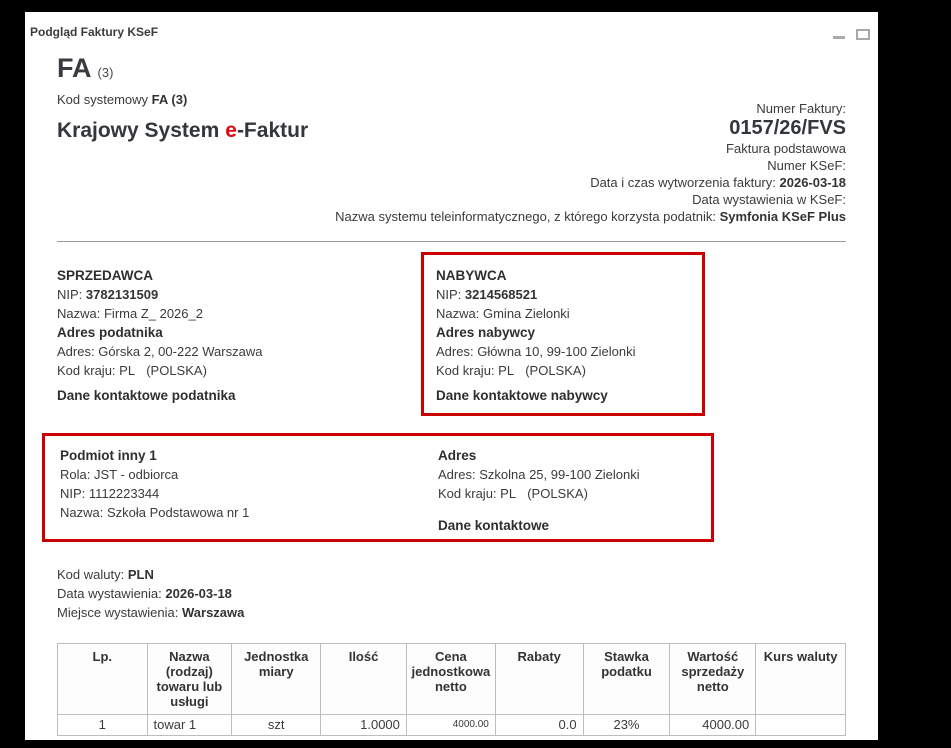  What do you see at coordinates (457, 455) in the screenshot?
I see `other-party-address-heading: Adres` at bounding box center [457, 455].